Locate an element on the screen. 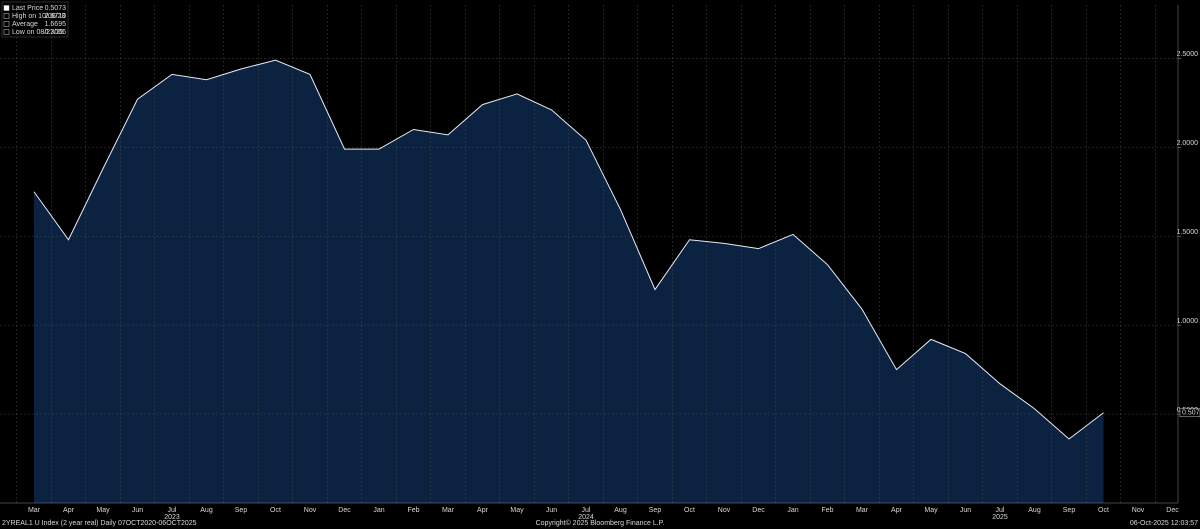 Image resolution: width=1200 pixels, height=529 pixels. legend-box is located at coordinates (35, 19).